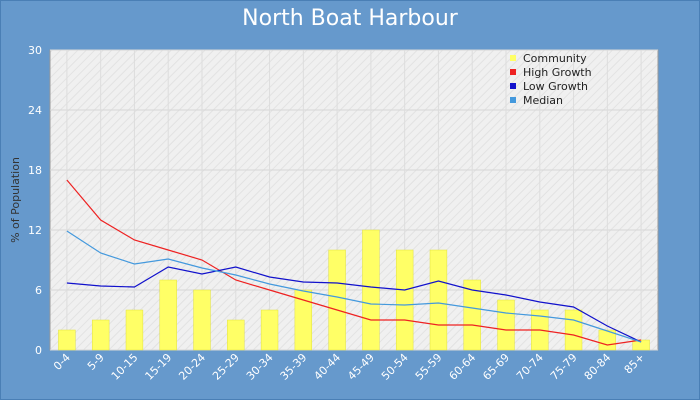 The image size is (700, 400). Describe the element at coordinates (555, 58) in the screenshot. I see `legend-label: Community` at that location.